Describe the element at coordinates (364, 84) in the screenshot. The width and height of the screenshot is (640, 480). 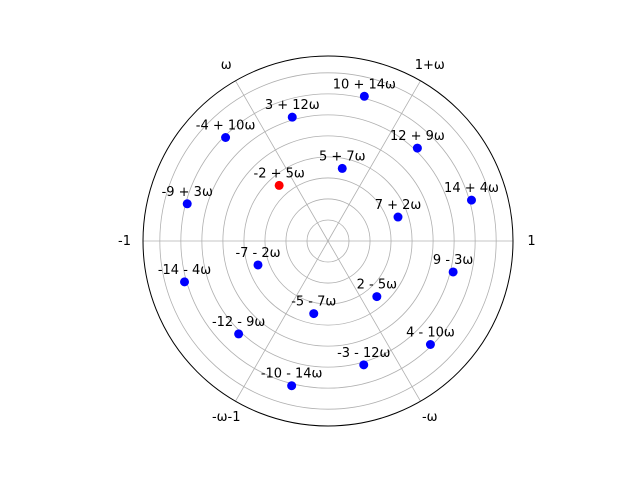
I see `data-point-label: 10 + 14ω` at that location.